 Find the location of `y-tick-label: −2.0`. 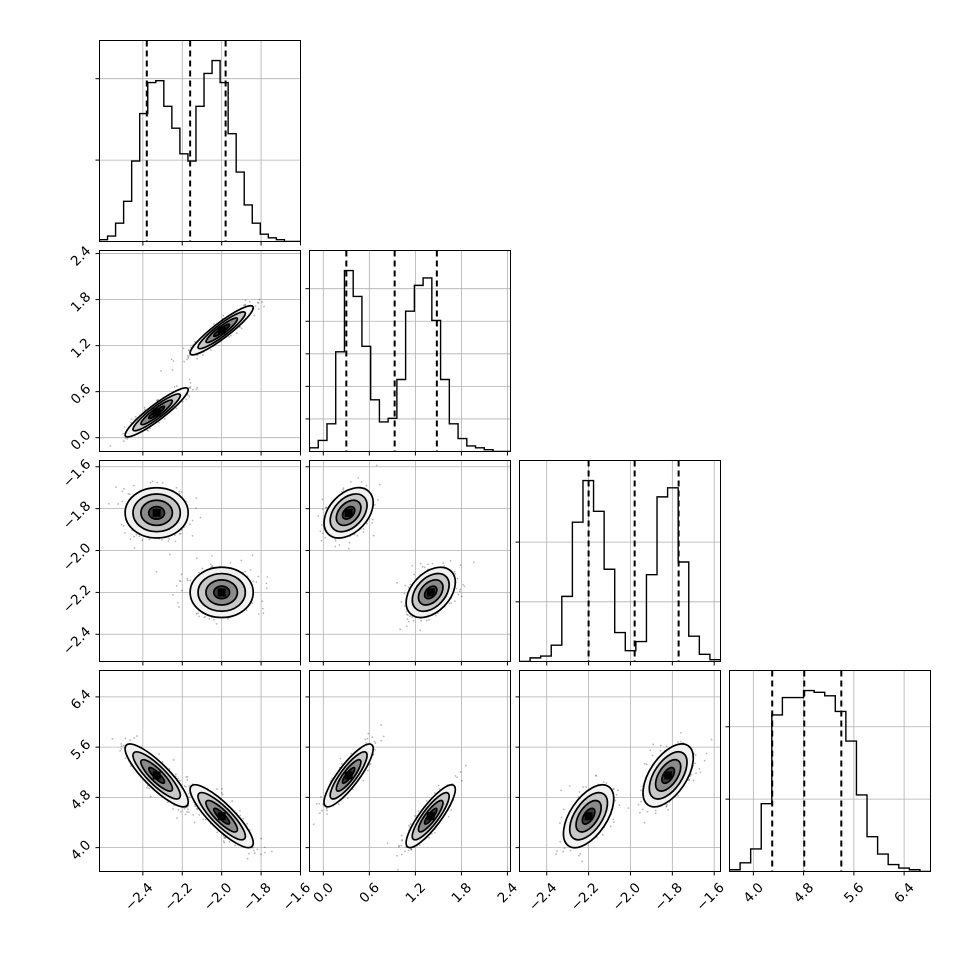

y-tick-label: −2.0 is located at coordinates (77, 557).